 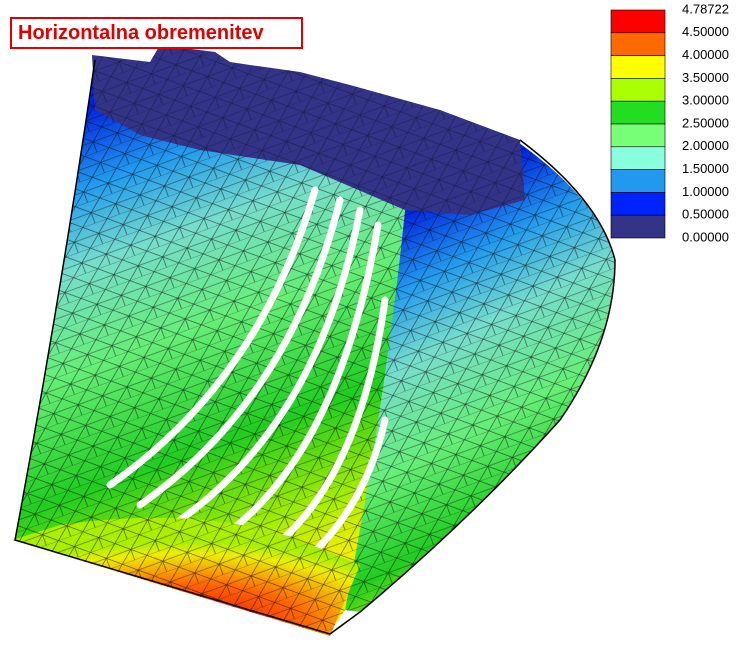 I want to click on legend-label: 3.50000, so click(x=705, y=77).